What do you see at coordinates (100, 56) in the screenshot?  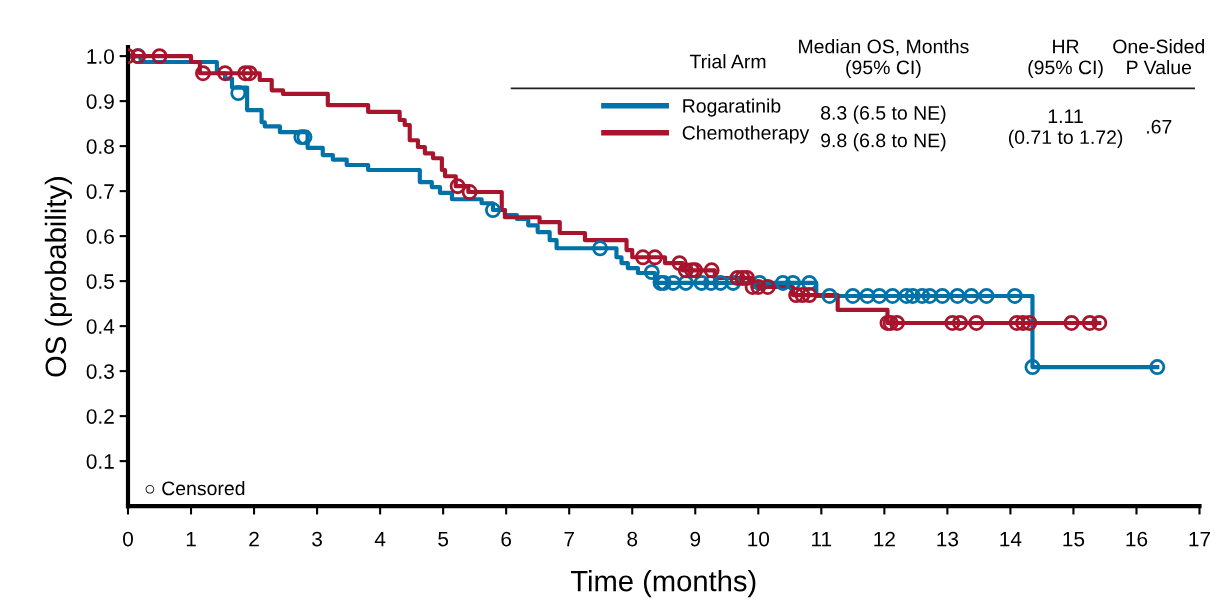 I see `y-tick-label: 1.0` at bounding box center [100, 56].